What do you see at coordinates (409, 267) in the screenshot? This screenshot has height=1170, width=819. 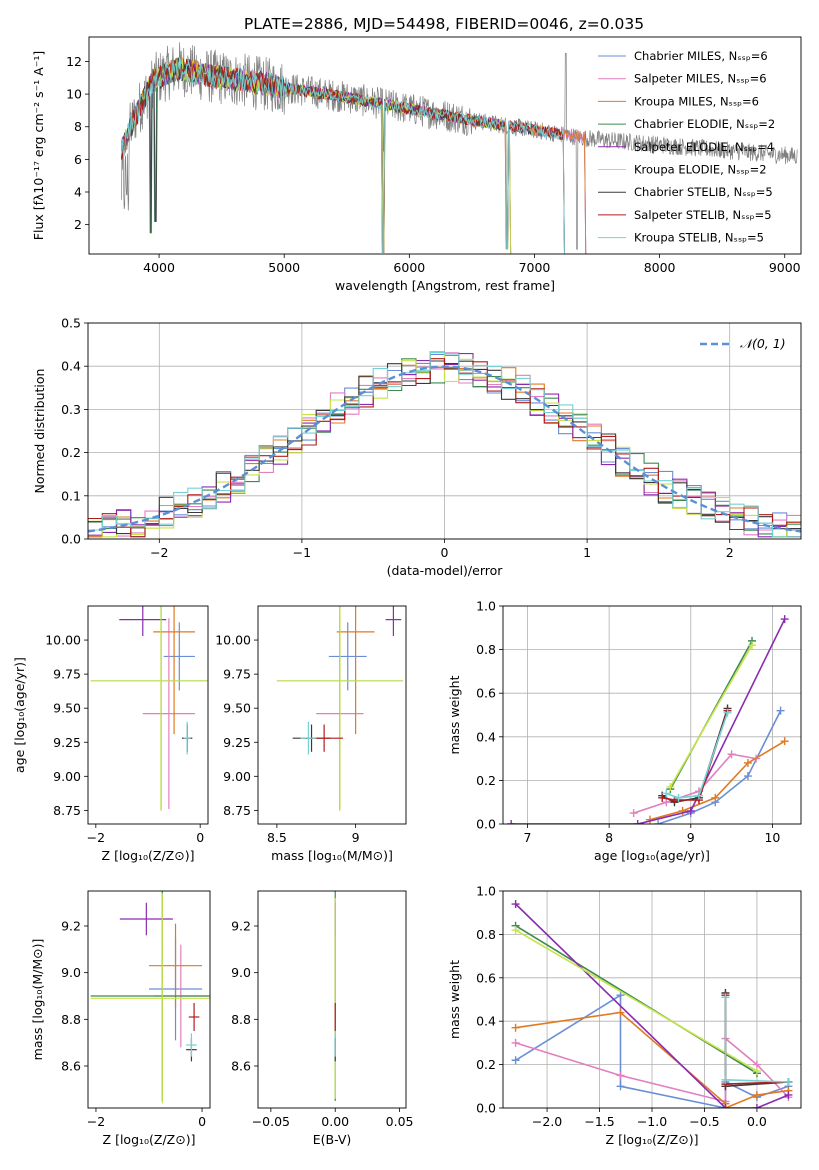 I see `x-tick-label: 6000` at bounding box center [409, 267].